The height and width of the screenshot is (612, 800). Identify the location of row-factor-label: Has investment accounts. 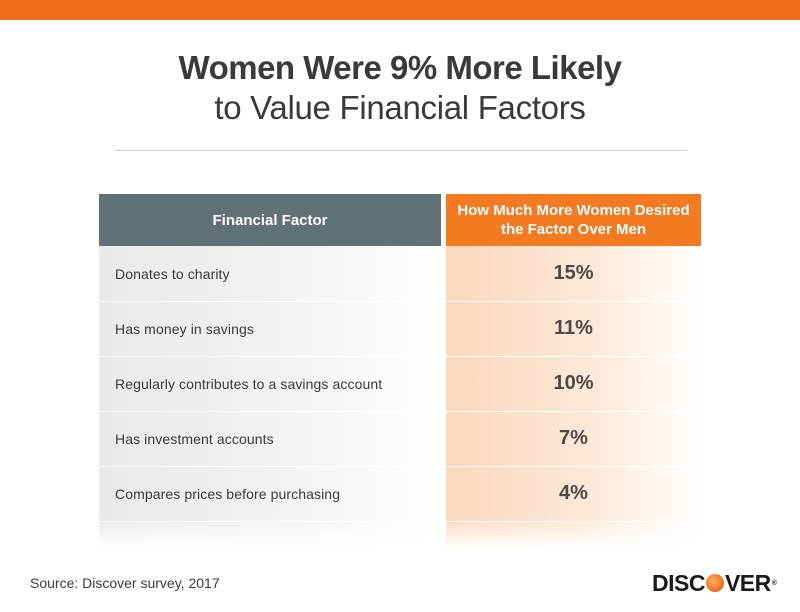
(194, 438).